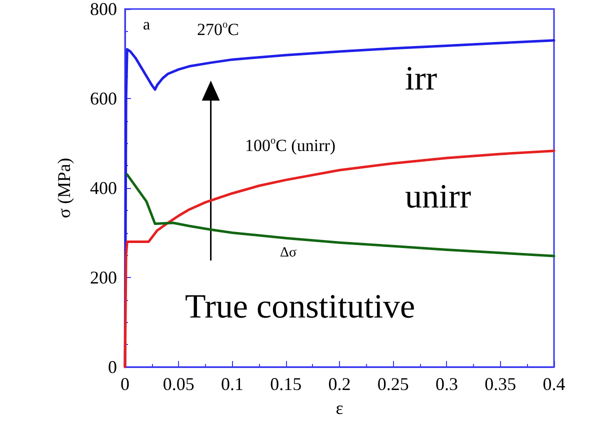  Describe the element at coordinates (125, 384) in the screenshot. I see `x-tick-label: 0` at that location.